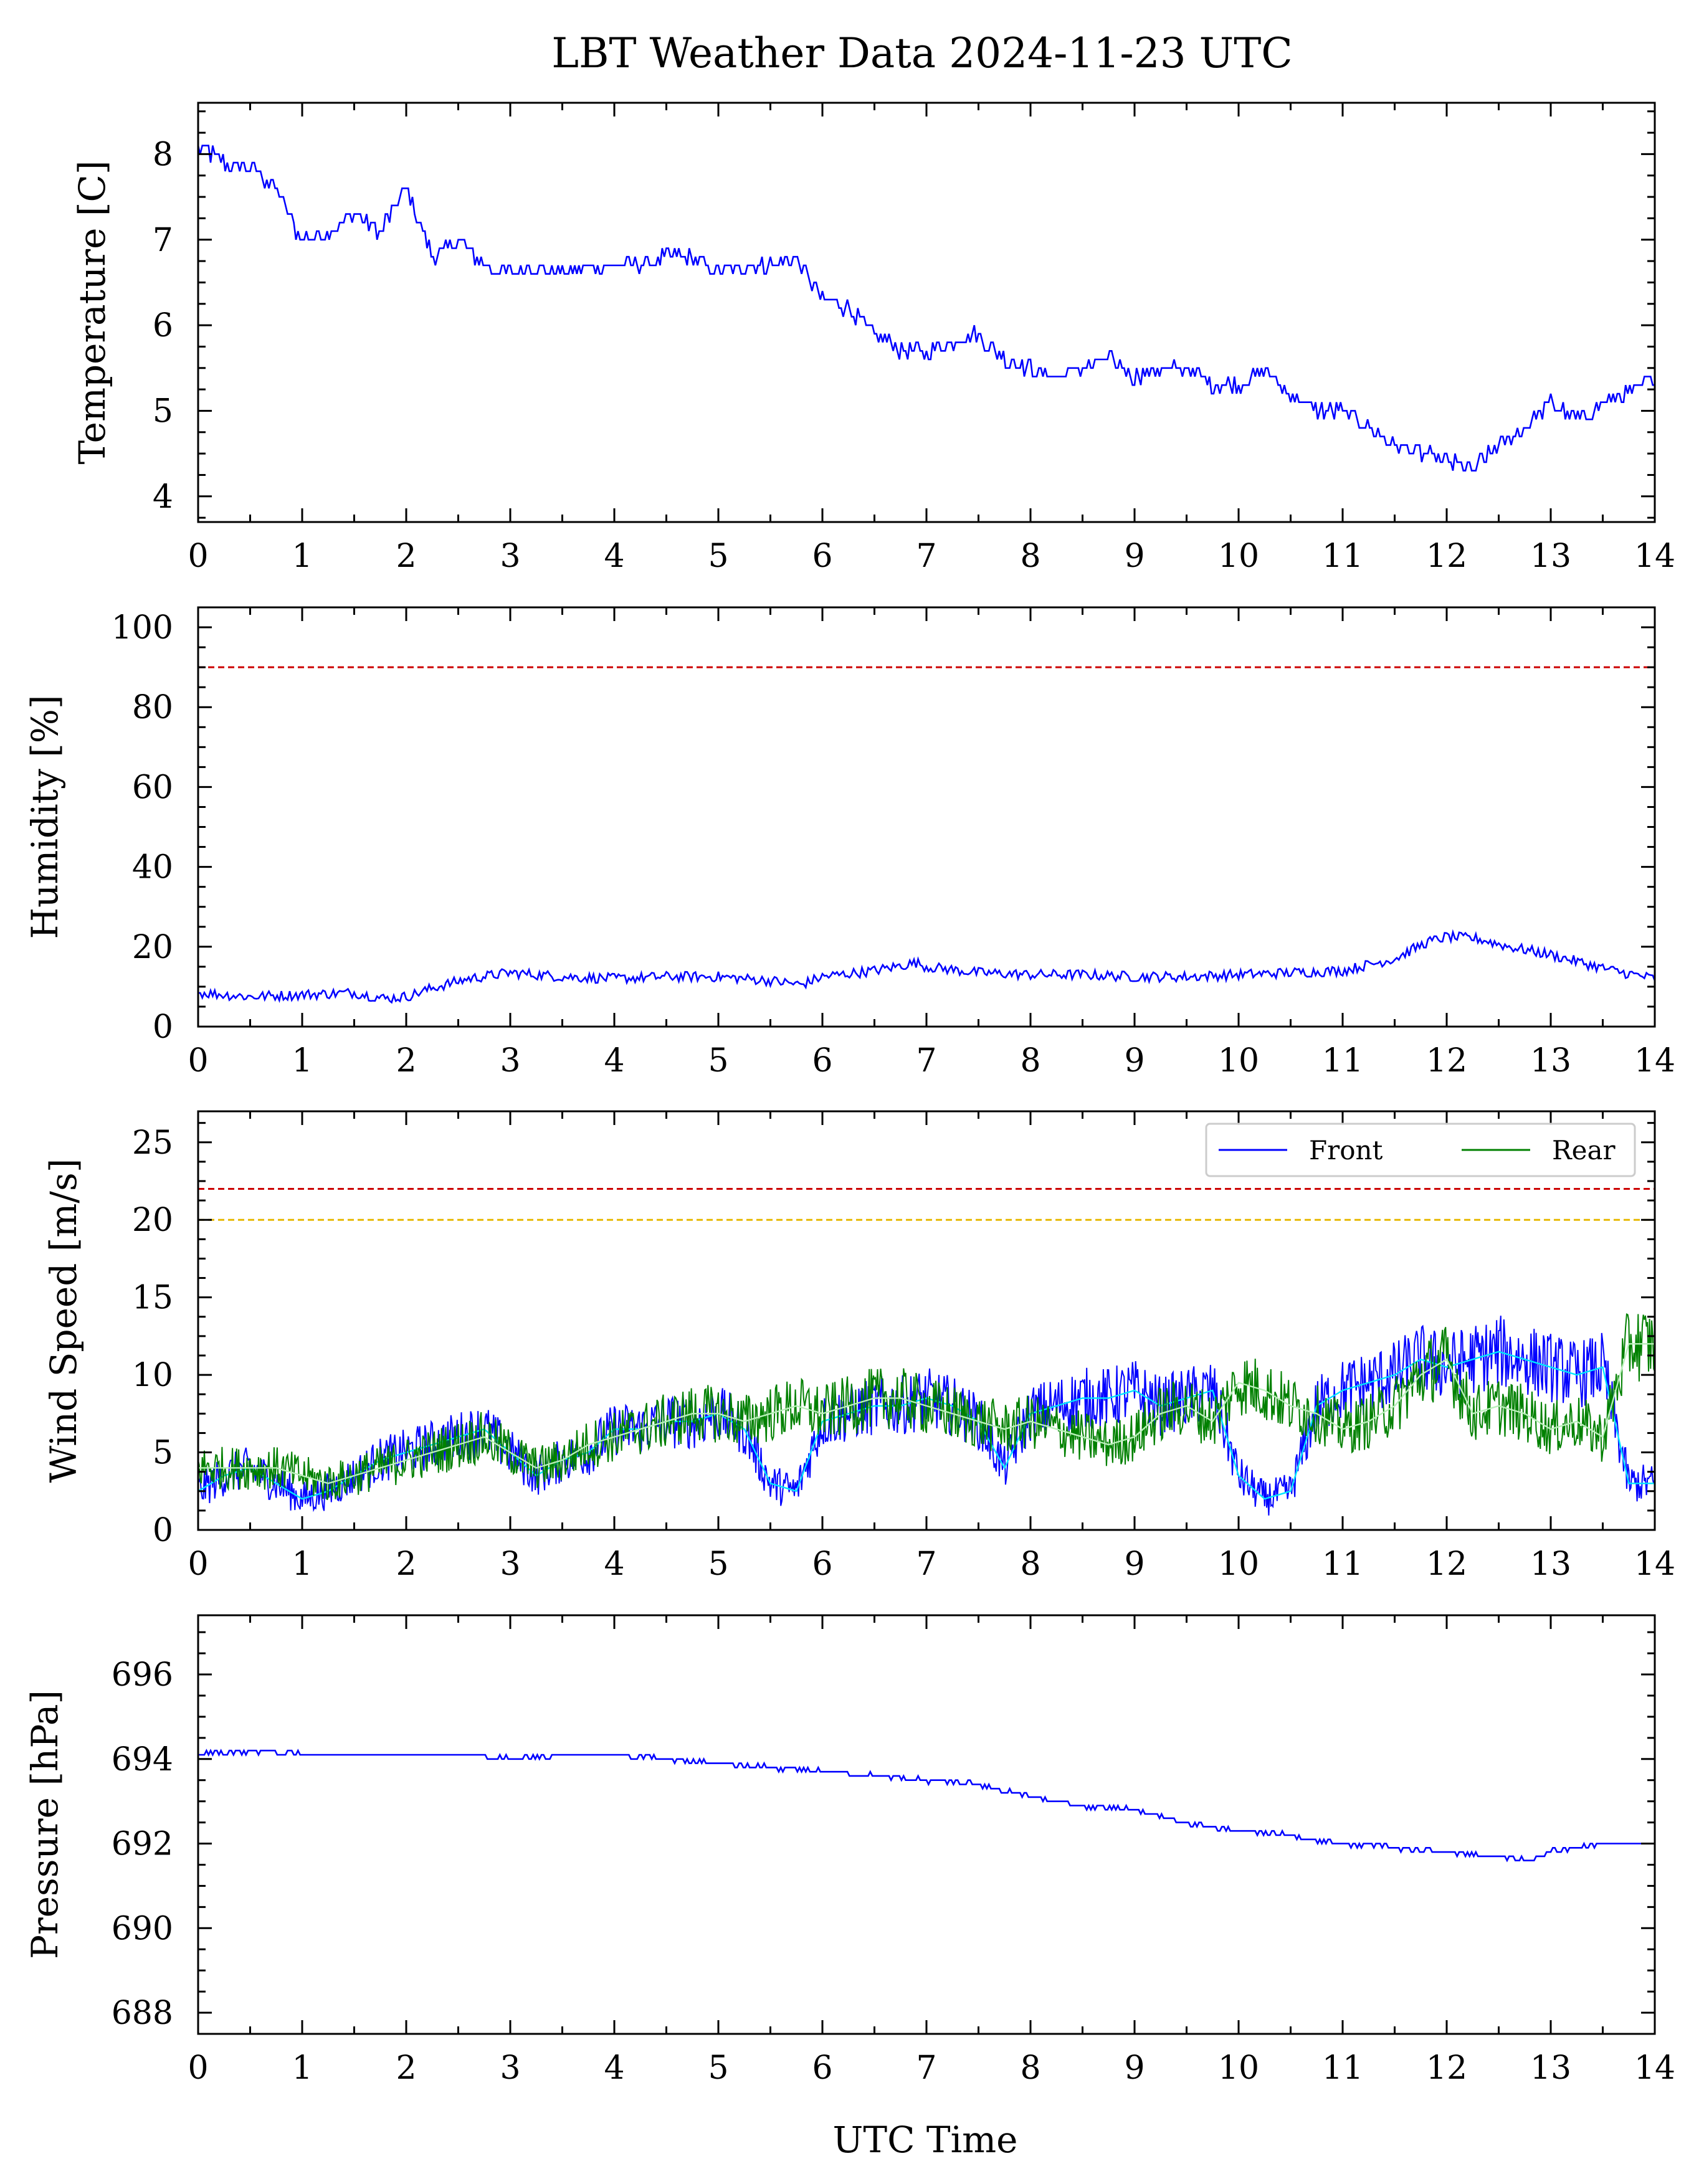 The height and width of the screenshot is (2184, 1704). I want to click on series-line-rear, so click(926, 1407).